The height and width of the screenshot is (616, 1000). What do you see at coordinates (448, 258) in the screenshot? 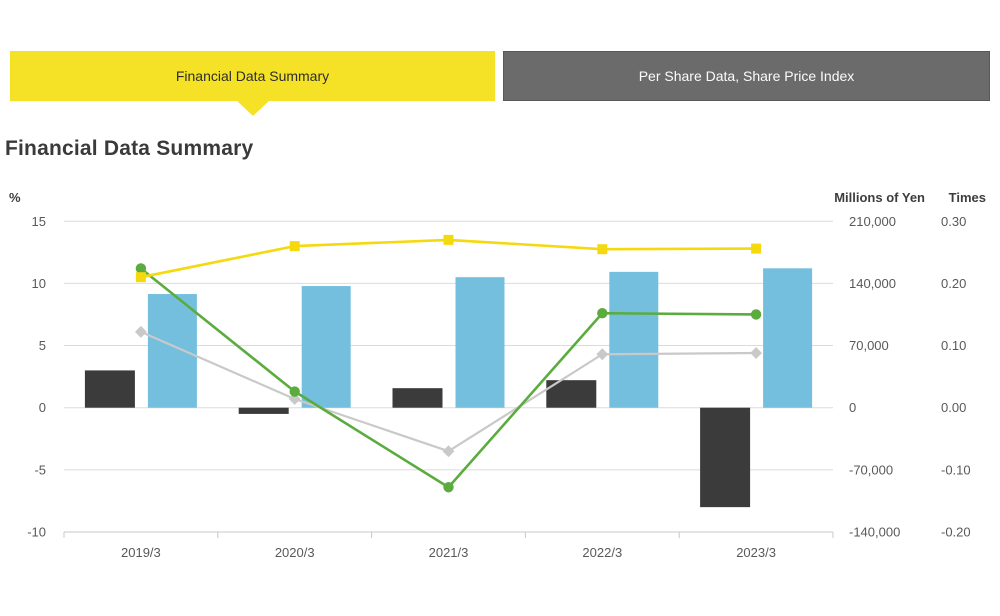
I see `yellow-line` at bounding box center [448, 258].